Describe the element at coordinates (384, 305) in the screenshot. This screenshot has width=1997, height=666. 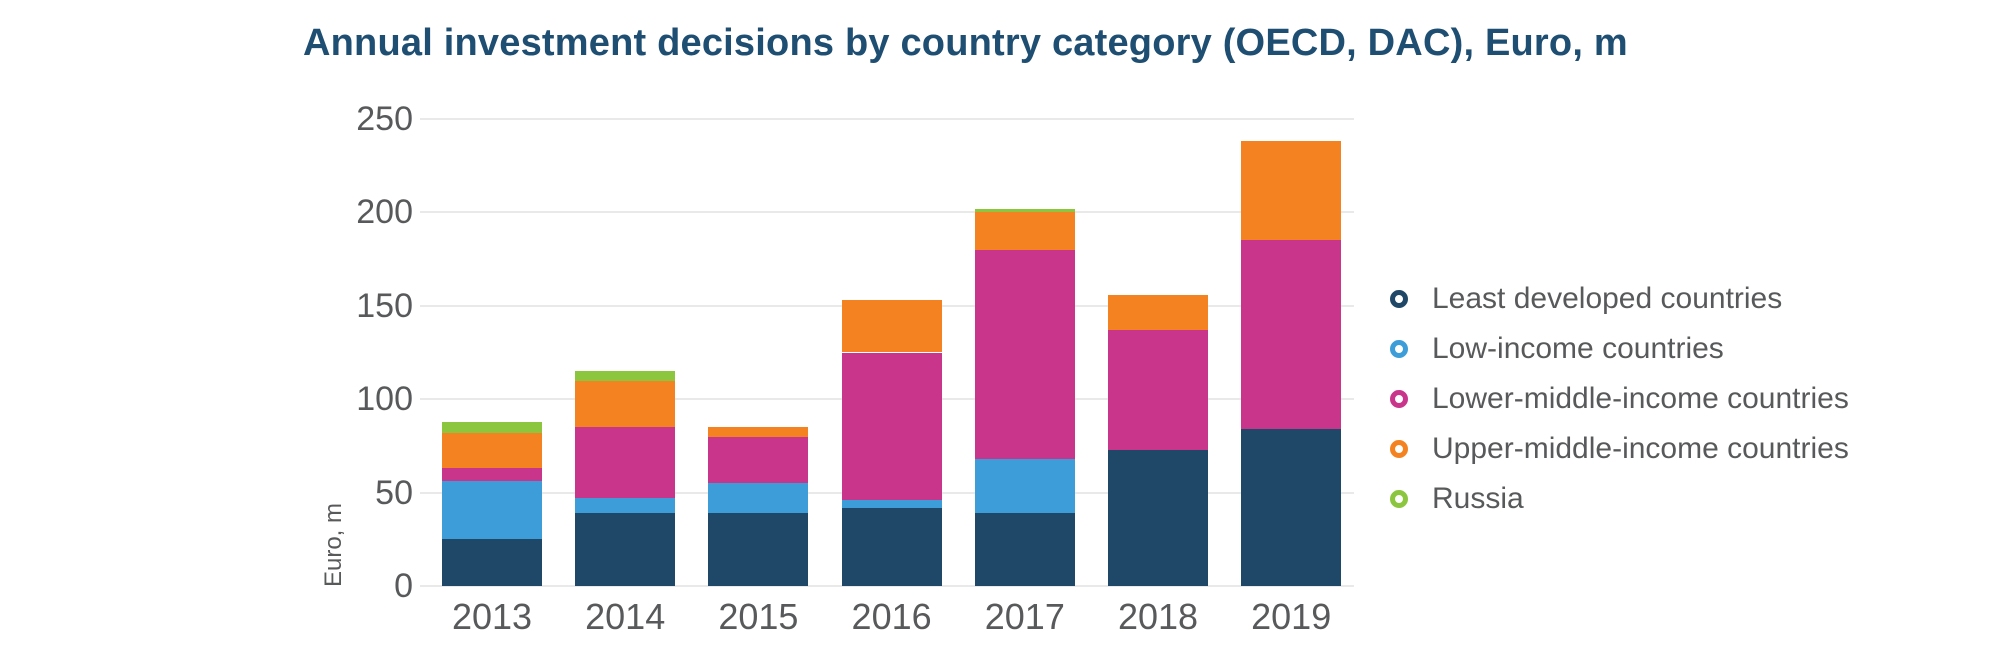
I see `y-tick-label: 150` at that location.